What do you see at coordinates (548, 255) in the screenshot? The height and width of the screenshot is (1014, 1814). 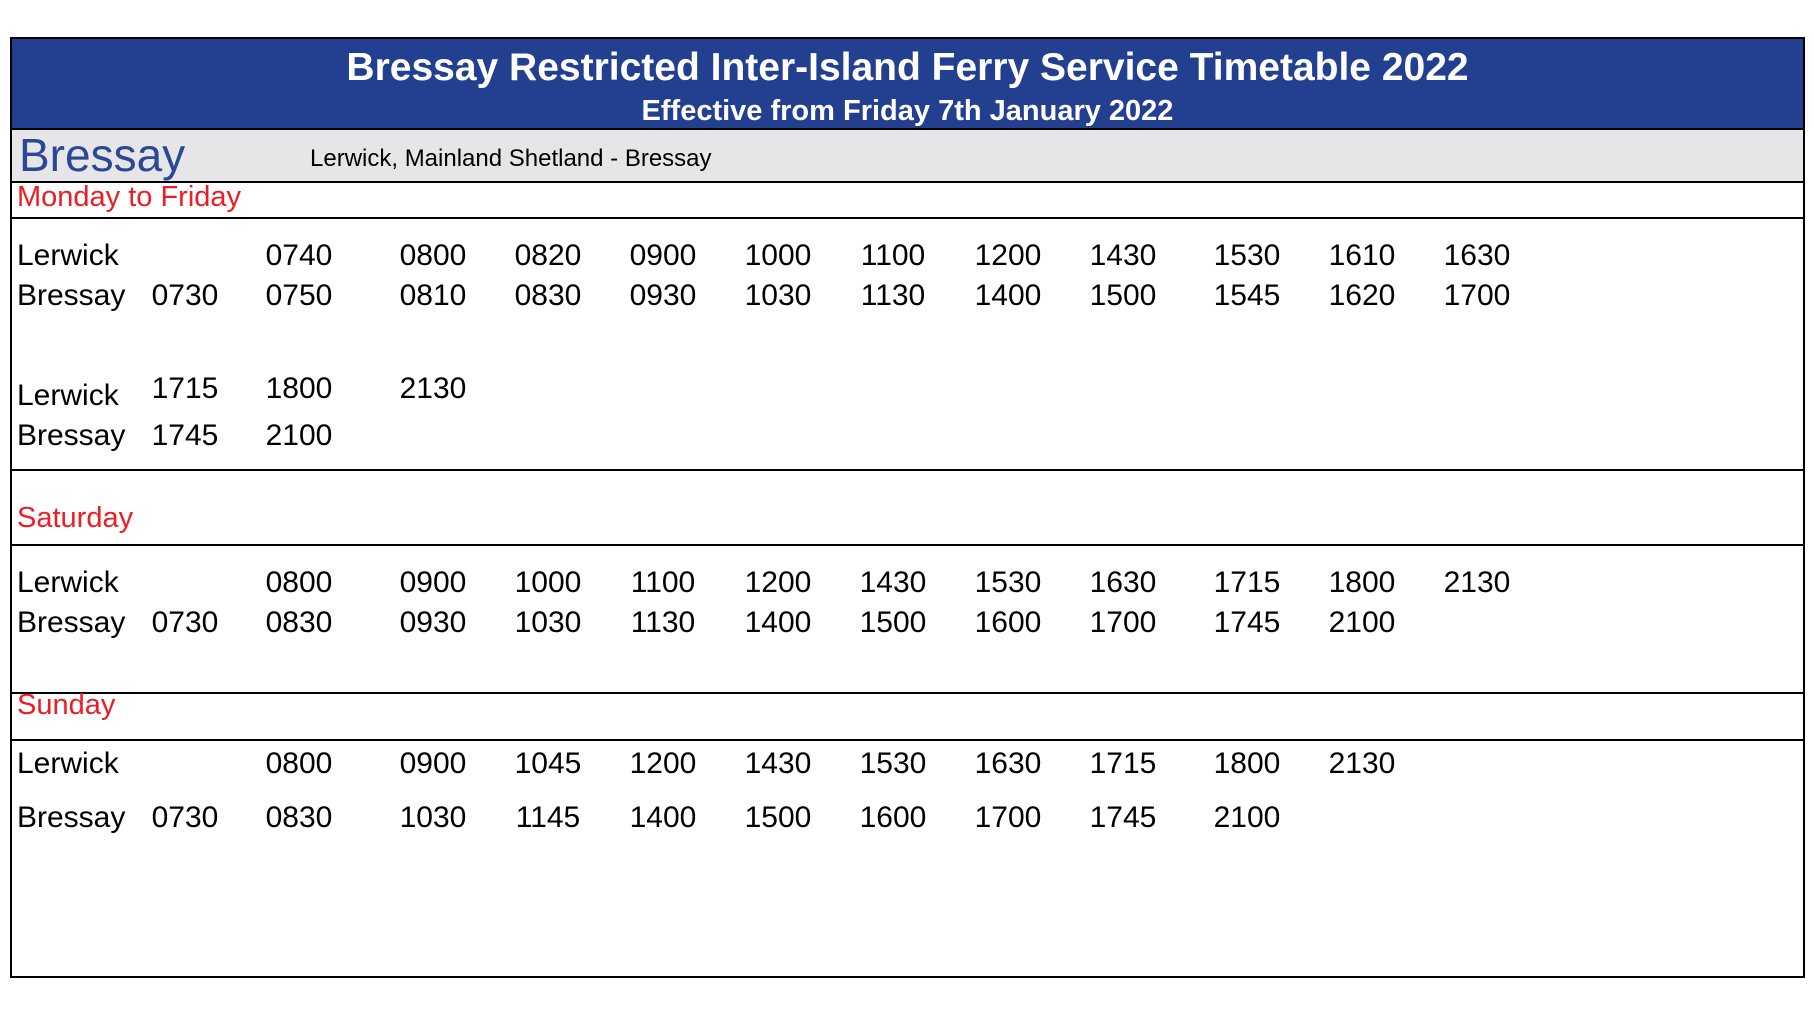 I see `departure-time-lerwick: 0820` at bounding box center [548, 255].